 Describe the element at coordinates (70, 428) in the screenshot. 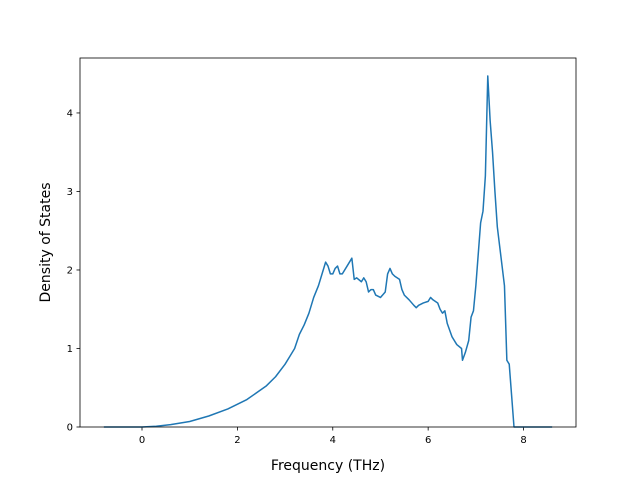

I see `y-tick-label: 0` at that location.